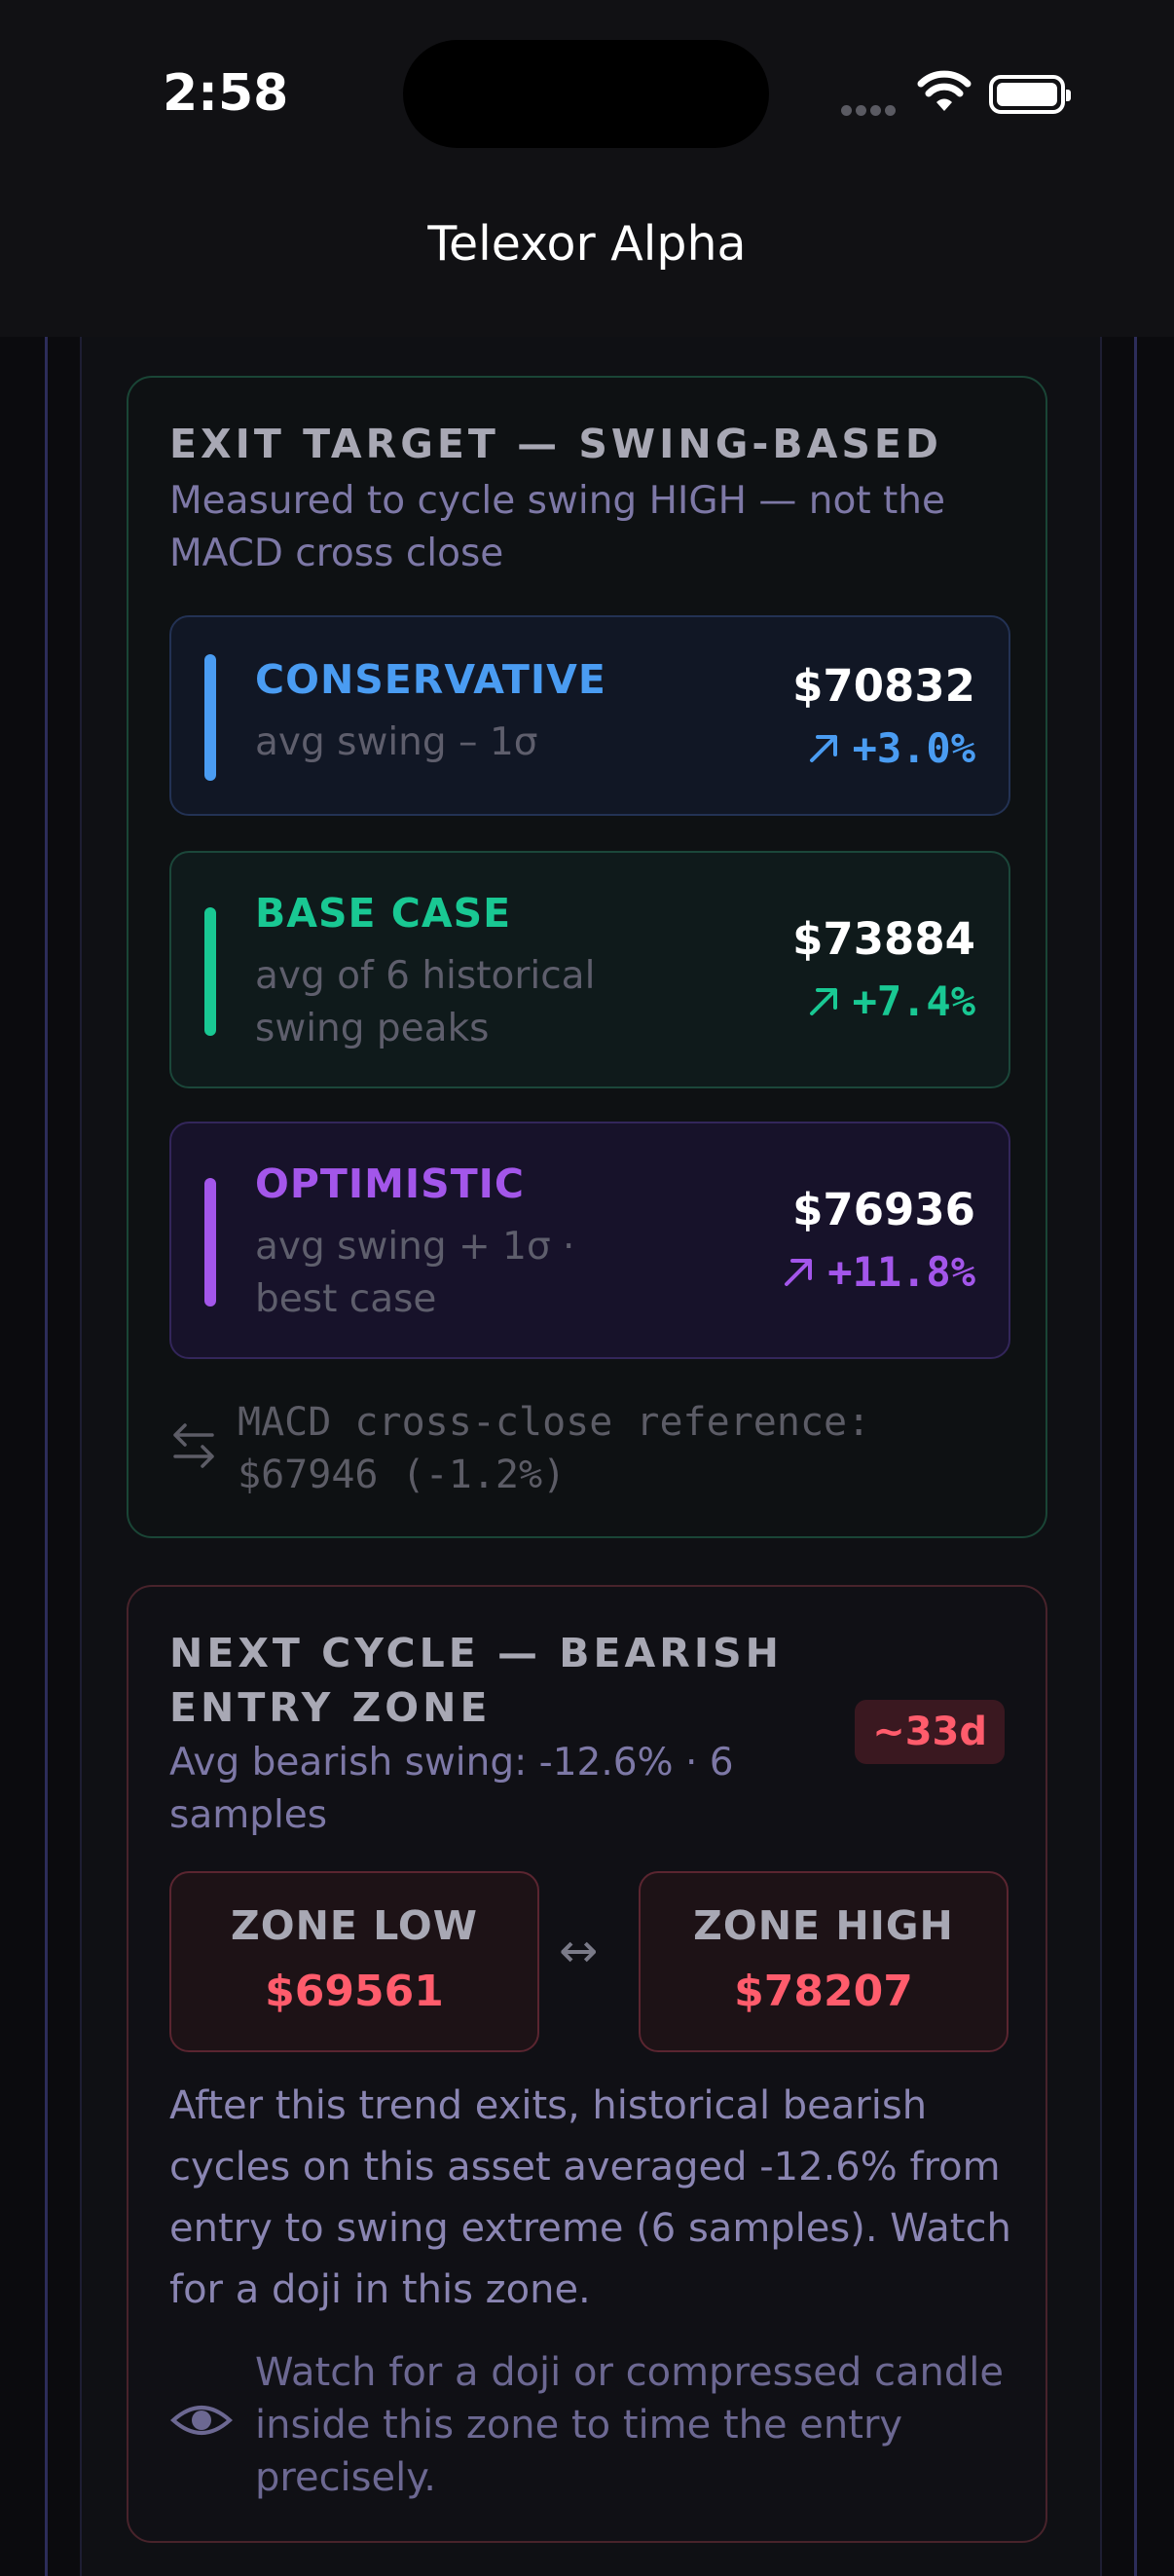  What do you see at coordinates (415, 1273) in the screenshot?
I see `target-description: avg swing + 1σ · best case` at bounding box center [415, 1273].